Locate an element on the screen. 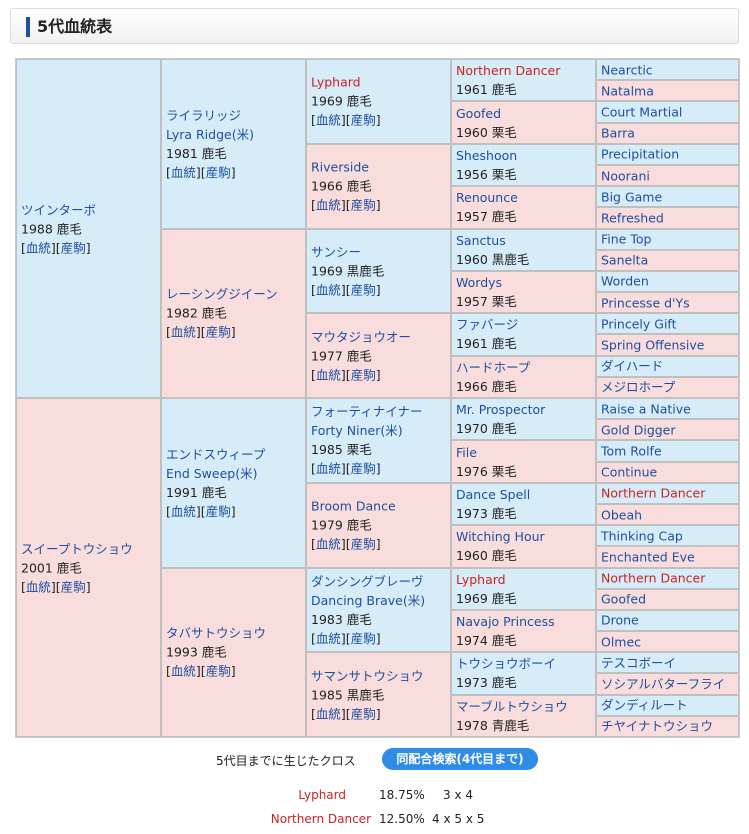 This screenshot has width=749, height=834. horse-name-link: テスコボーイ is located at coordinates (639, 663).